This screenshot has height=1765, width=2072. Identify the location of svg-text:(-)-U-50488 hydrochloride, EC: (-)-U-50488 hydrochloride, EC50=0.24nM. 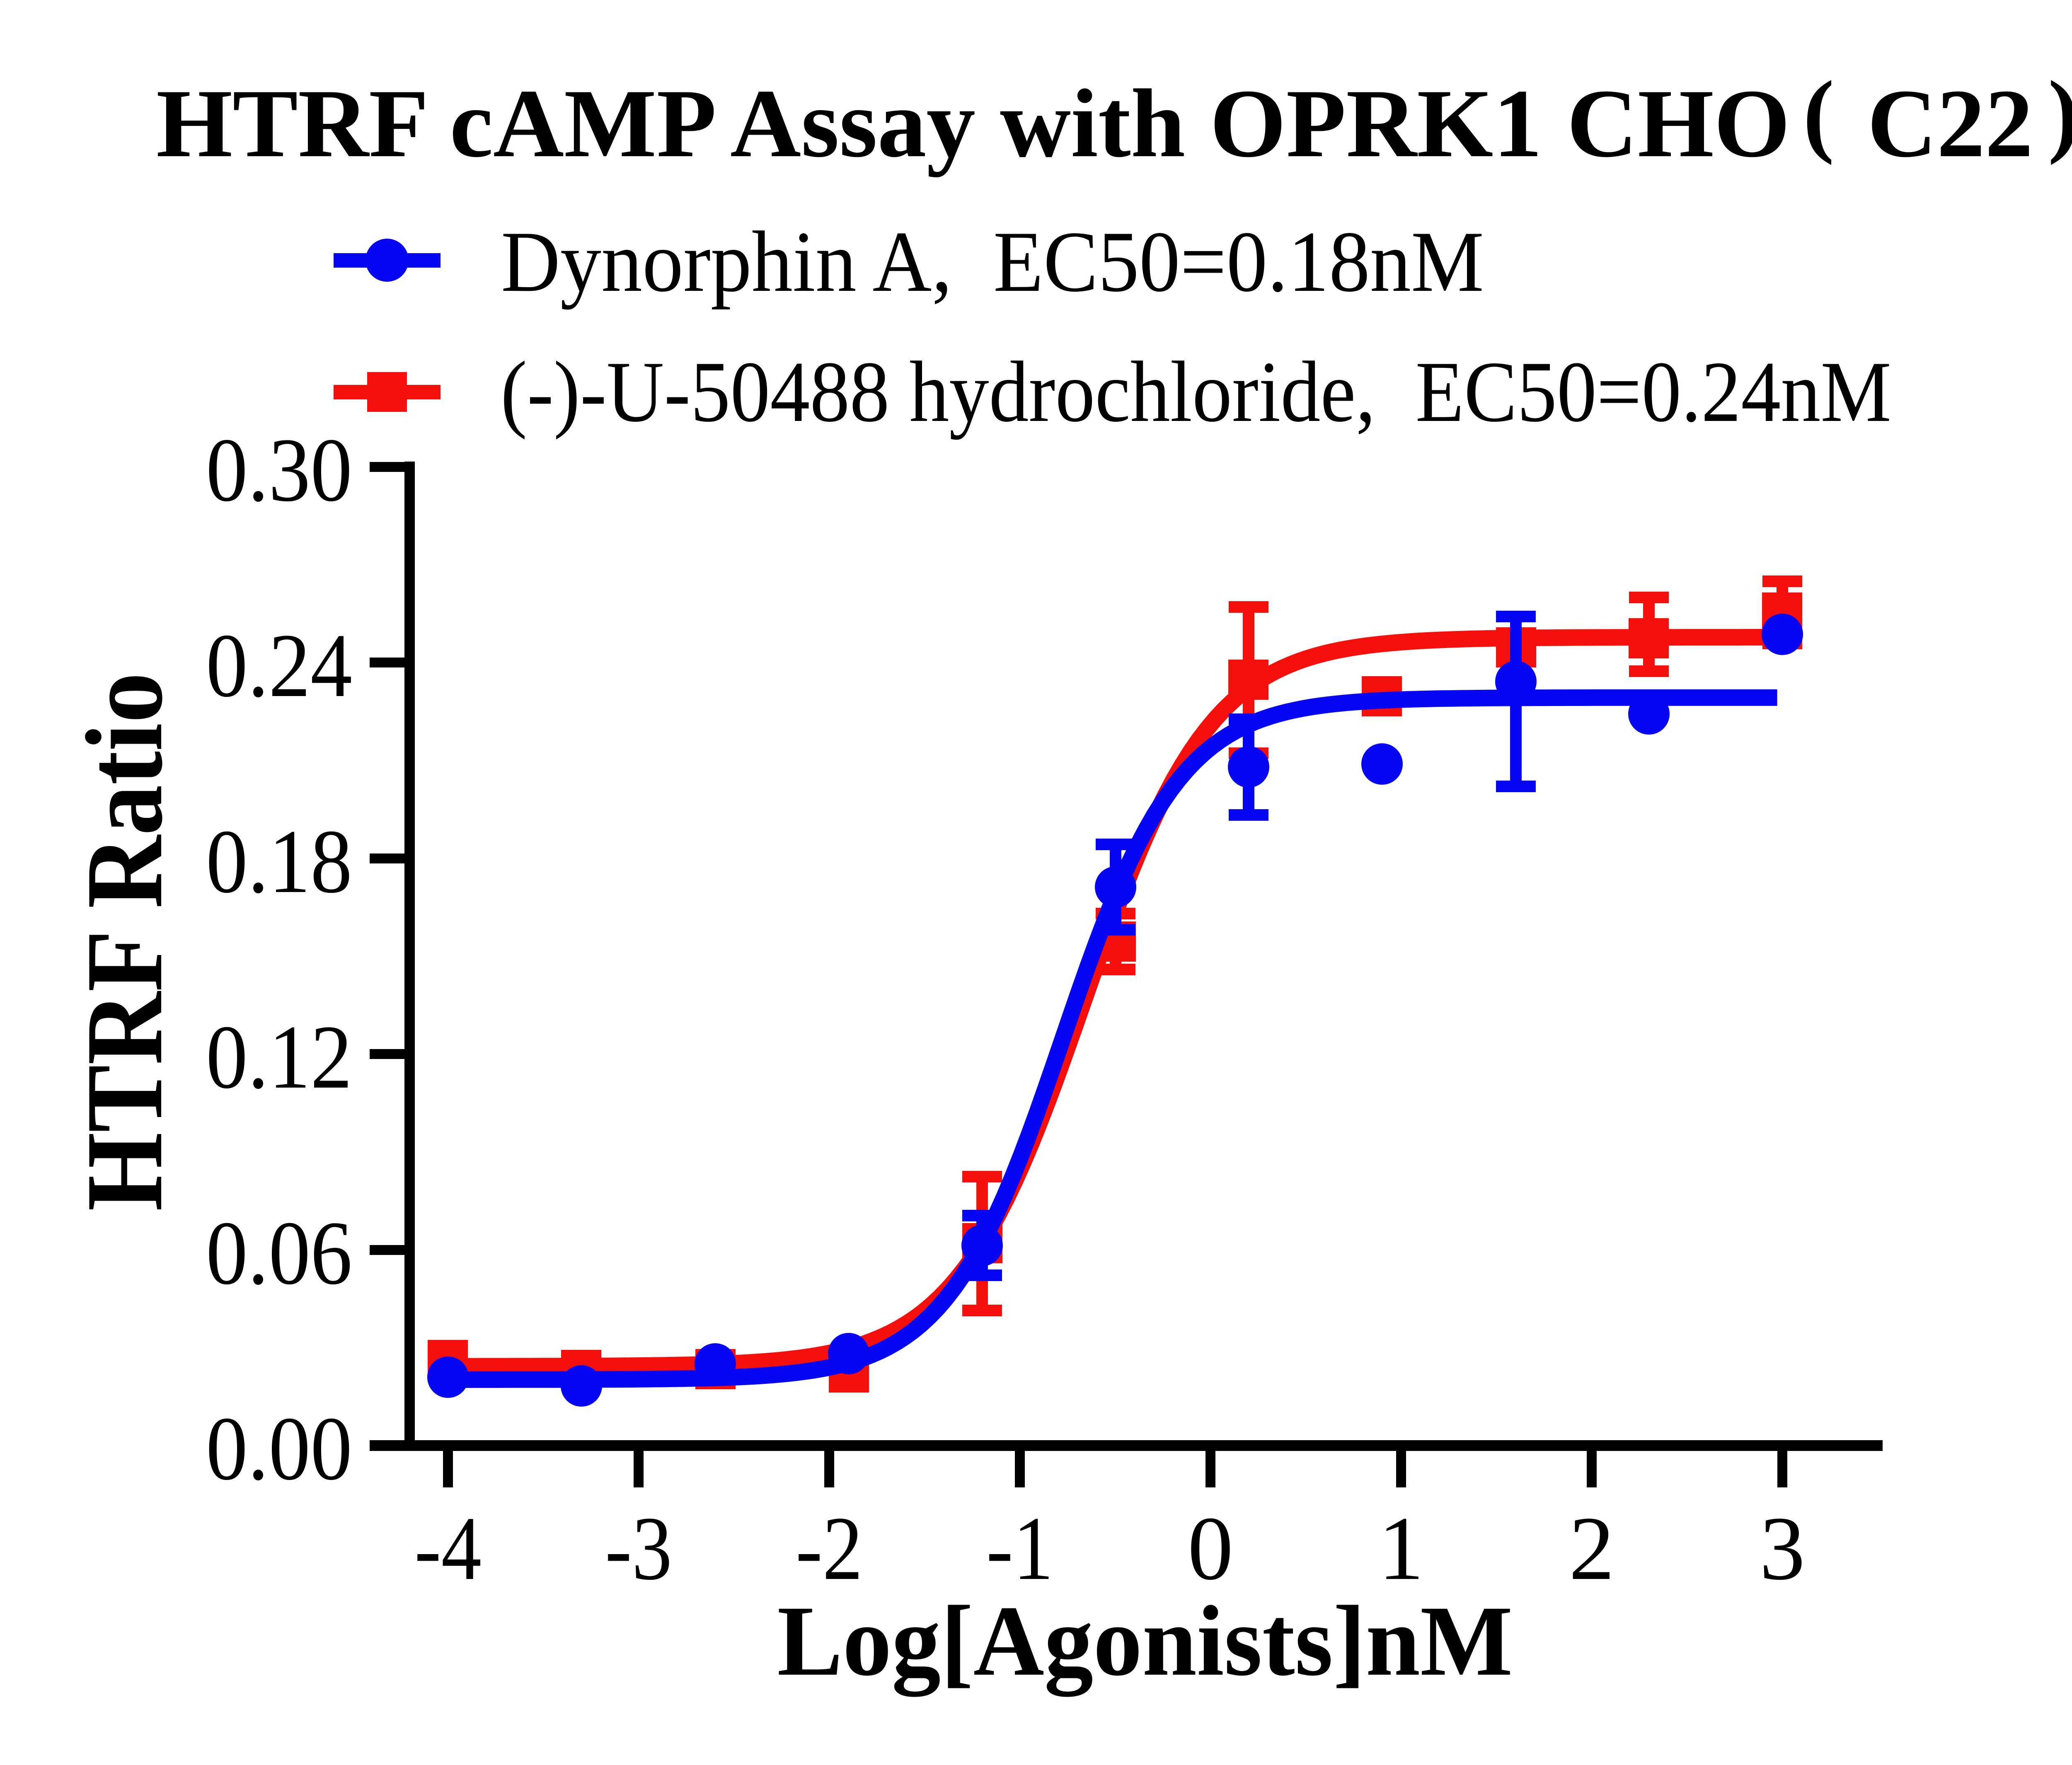
(1196, 392).